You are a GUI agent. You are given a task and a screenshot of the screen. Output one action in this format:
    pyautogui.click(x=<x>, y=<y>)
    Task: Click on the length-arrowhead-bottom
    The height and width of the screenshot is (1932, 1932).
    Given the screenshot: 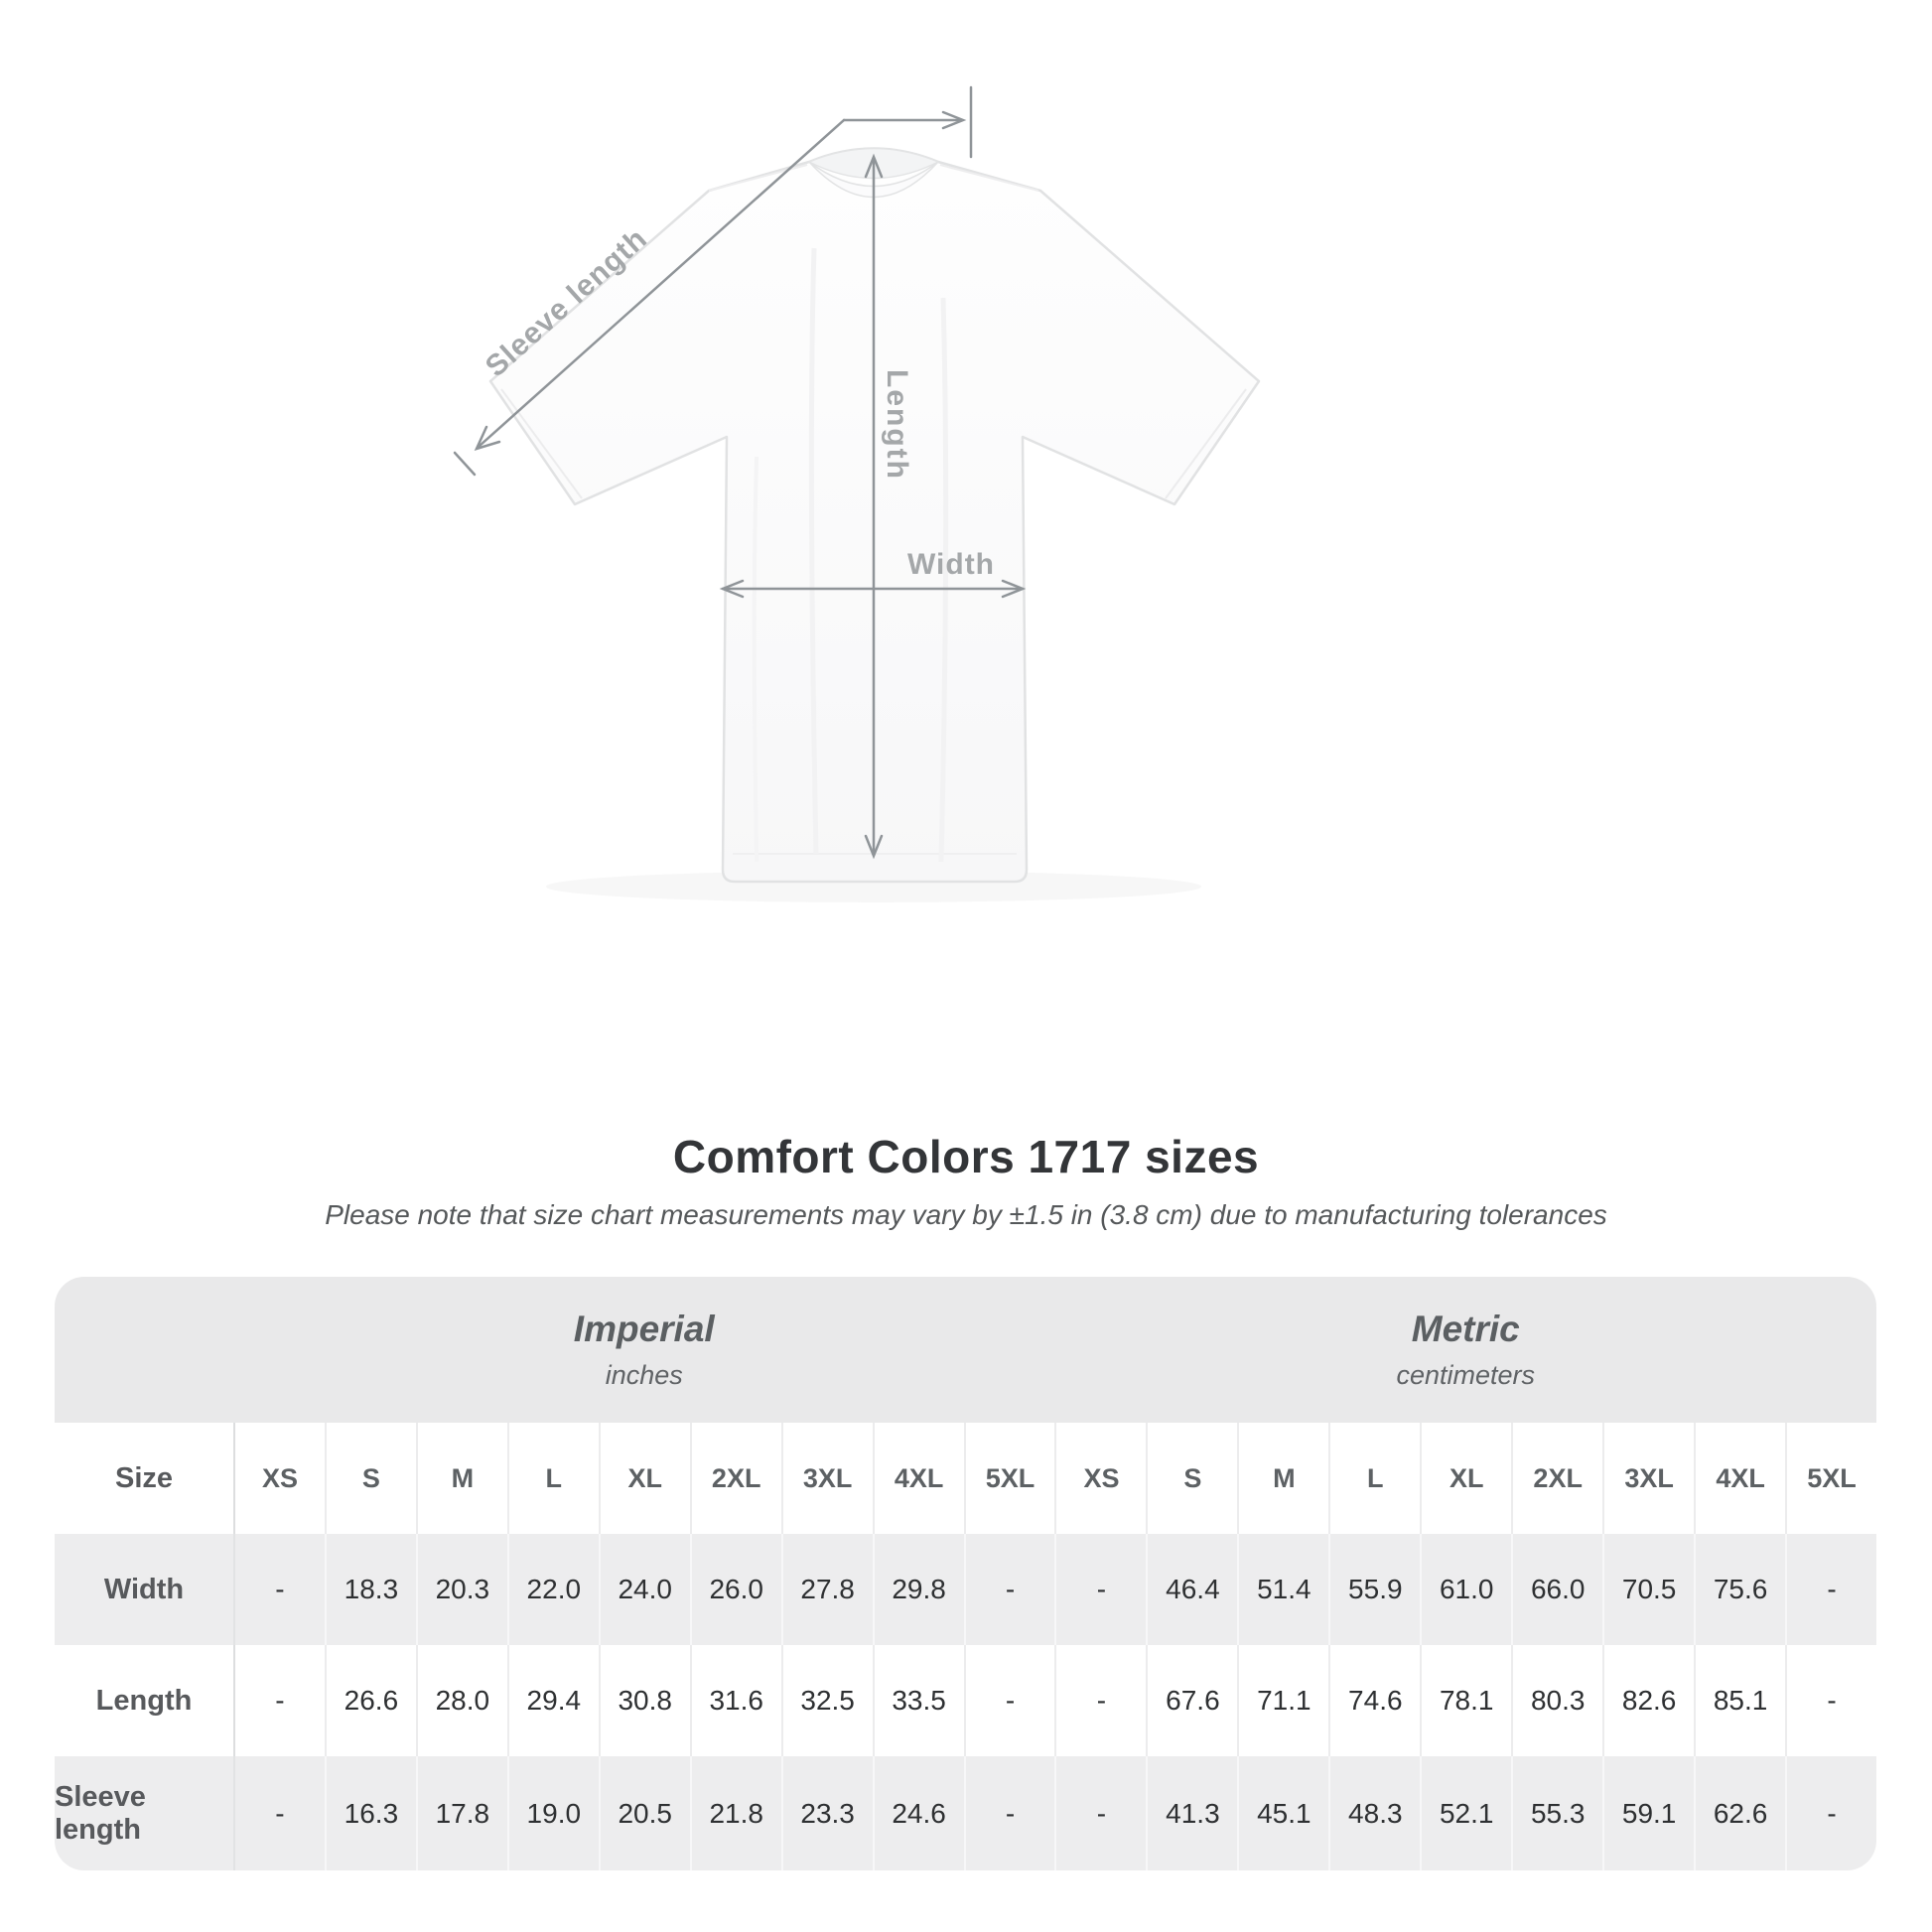 What is the action you would take?
    pyautogui.click(x=874, y=847)
    